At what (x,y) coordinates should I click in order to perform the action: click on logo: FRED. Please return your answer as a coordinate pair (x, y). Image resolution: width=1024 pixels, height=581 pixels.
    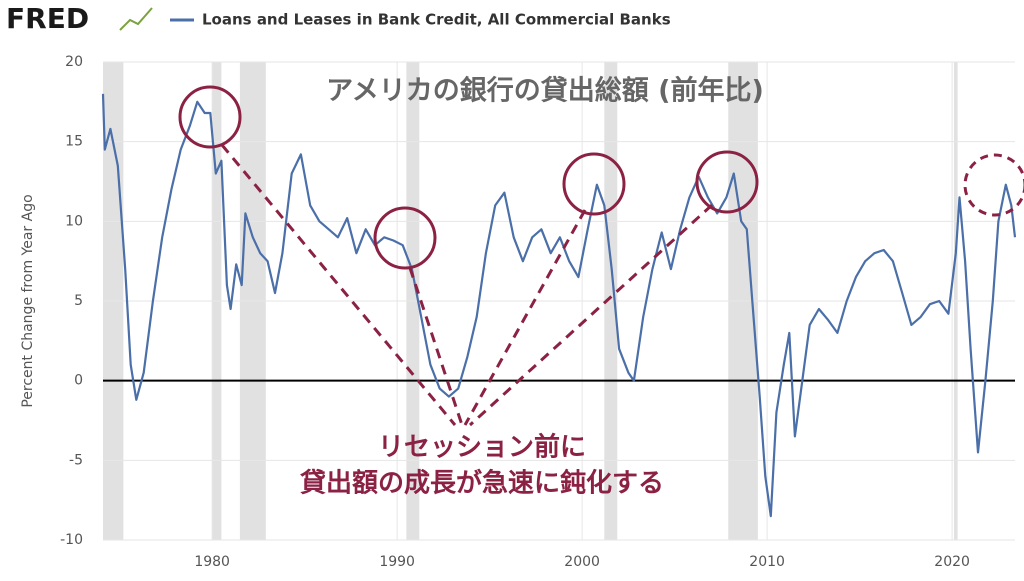
    Looking at the image, I should click on (47, 18).